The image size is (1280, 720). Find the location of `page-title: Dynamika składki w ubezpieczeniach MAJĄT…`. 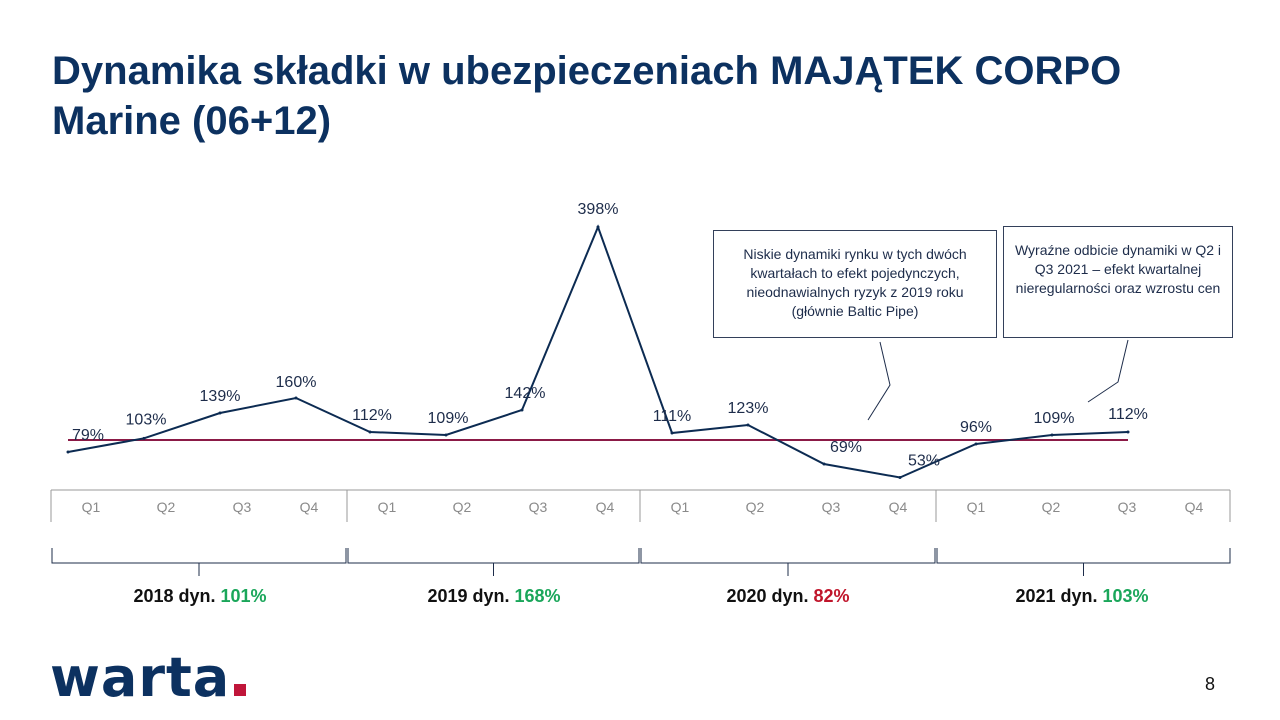

page-title: Dynamika składki w ubezpieczeniach MAJĄT… is located at coordinates (587, 96).